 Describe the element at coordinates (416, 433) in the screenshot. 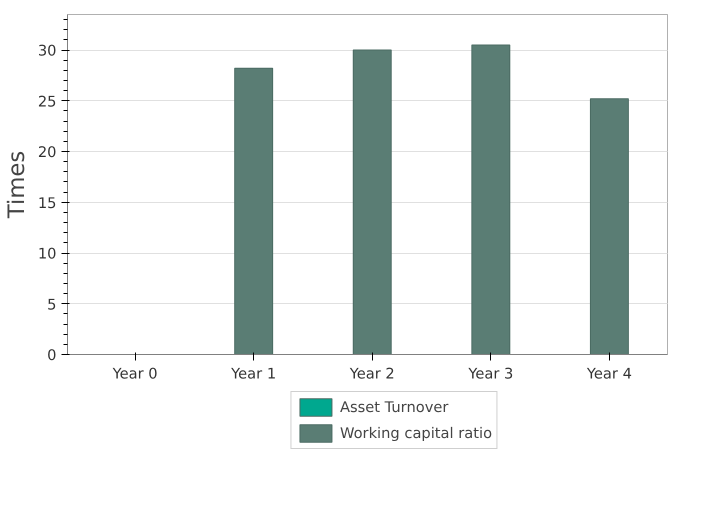

I see `legend-label: Working capital ratio` at that location.